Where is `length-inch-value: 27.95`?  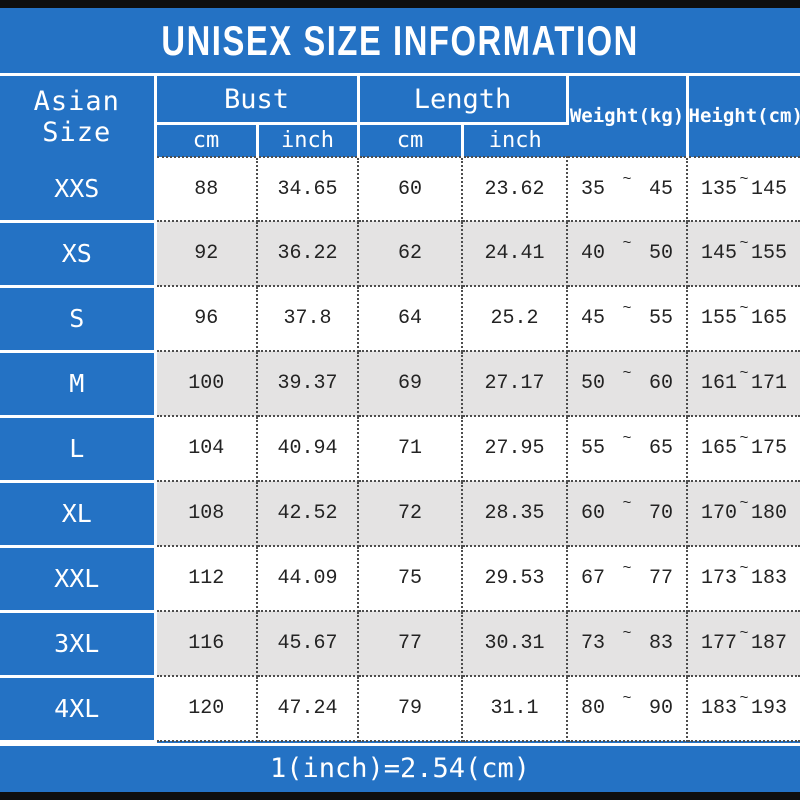
length-inch-value: 27.95 is located at coordinates (515, 449).